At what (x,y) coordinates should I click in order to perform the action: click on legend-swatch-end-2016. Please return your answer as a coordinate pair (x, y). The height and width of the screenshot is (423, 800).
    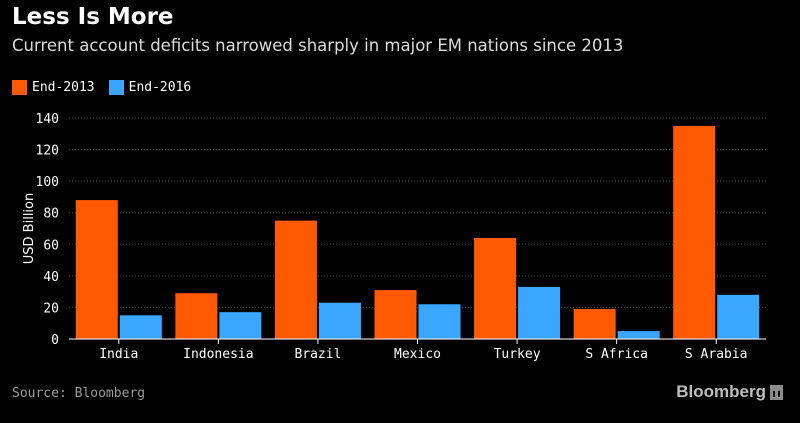
    Looking at the image, I should click on (116, 87).